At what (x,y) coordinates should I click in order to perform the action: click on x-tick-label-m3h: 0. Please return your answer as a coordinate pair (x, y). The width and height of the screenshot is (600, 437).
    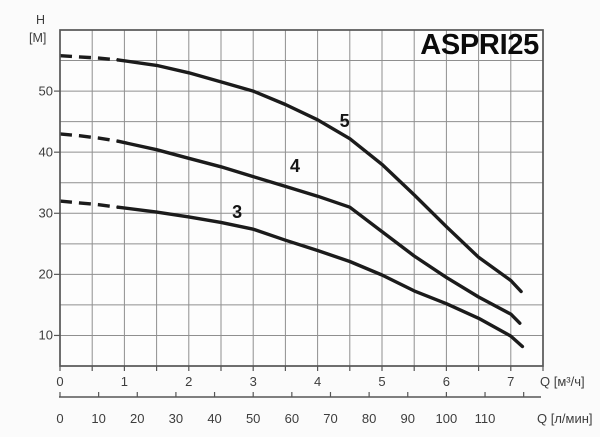
    Looking at the image, I should click on (60, 381).